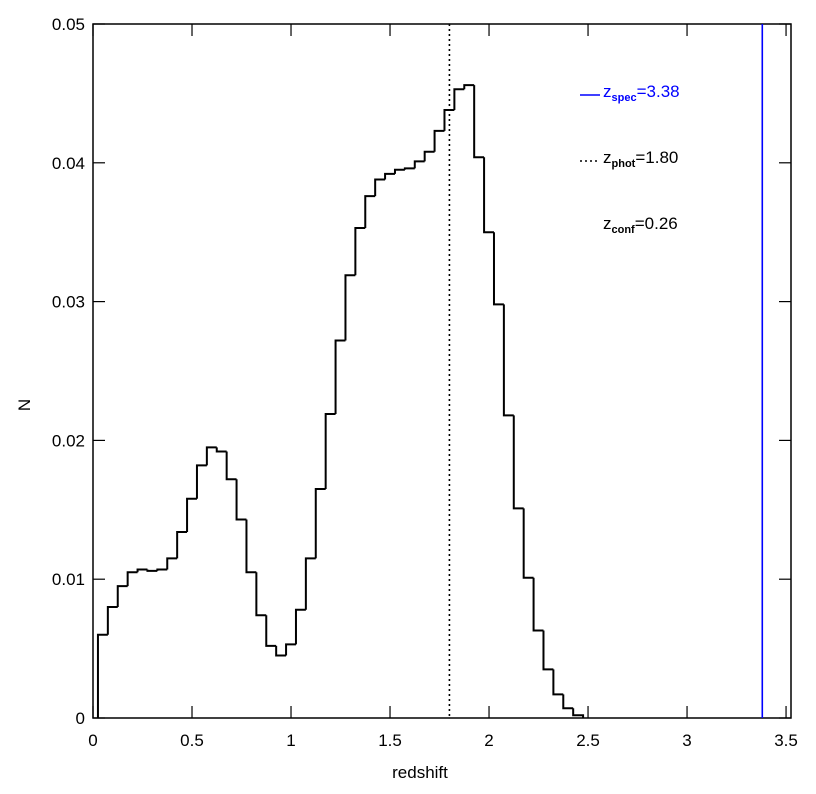 The height and width of the screenshot is (794, 816). Describe the element at coordinates (92, 740) in the screenshot. I see `x-tick-label: 0` at that location.